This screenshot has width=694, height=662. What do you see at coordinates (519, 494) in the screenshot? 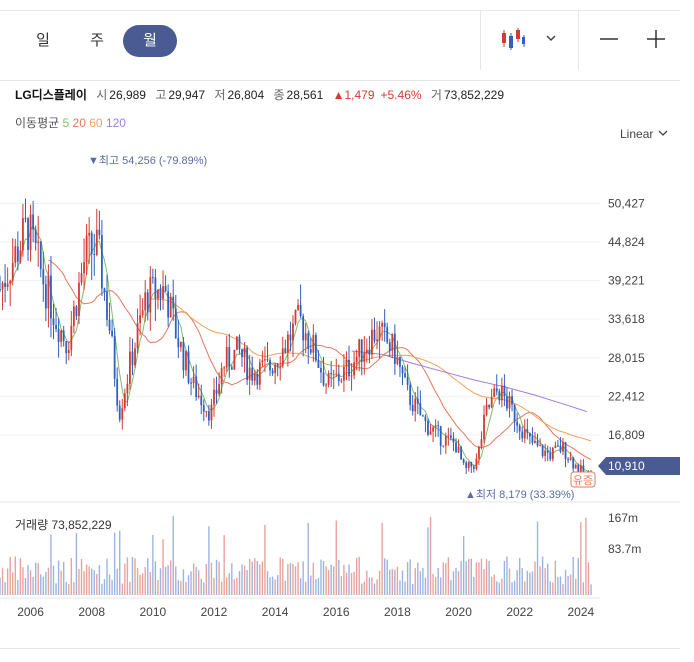
I see `min-price-annotation: ▲최저 8,179 (33.39%)` at bounding box center [519, 494].